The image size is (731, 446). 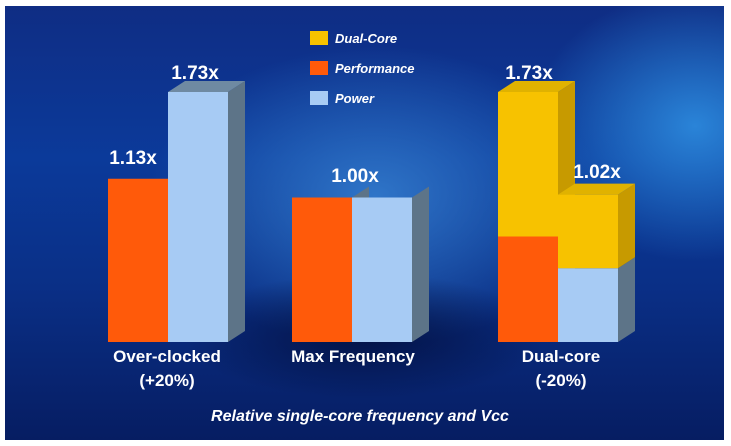 I want to click on legend: Dual-Core Performance Power, so click(x=362, y=68).